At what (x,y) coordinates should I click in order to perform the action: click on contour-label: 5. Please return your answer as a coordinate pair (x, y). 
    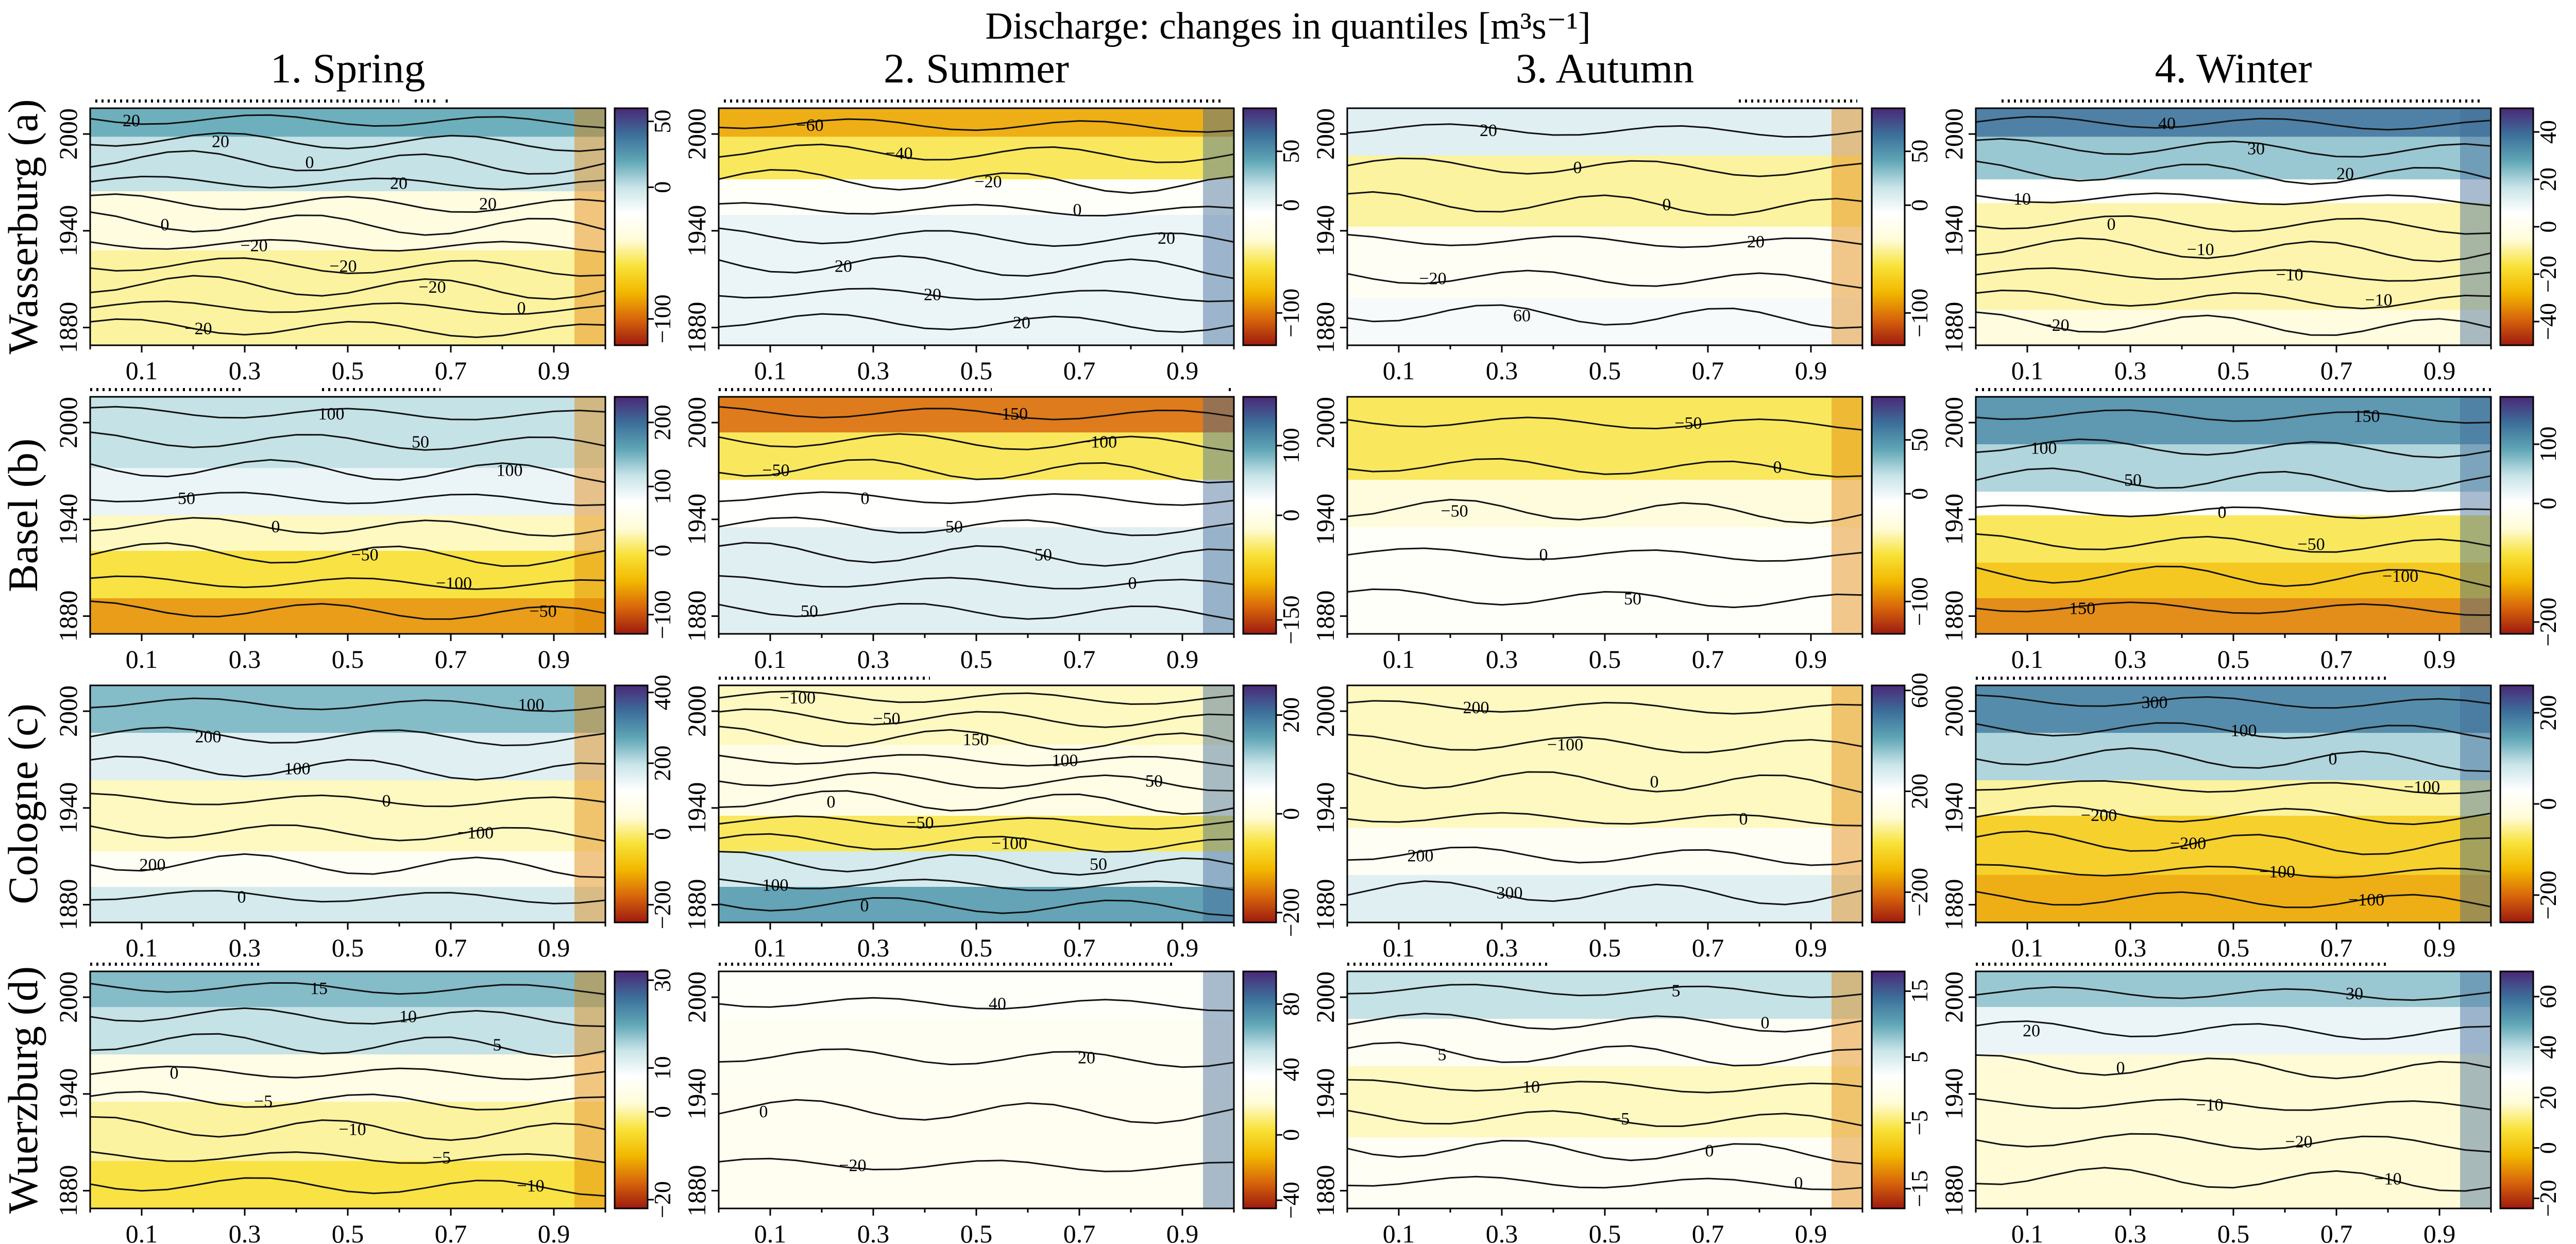
    Looking at the image, I should click on (497, 1044).